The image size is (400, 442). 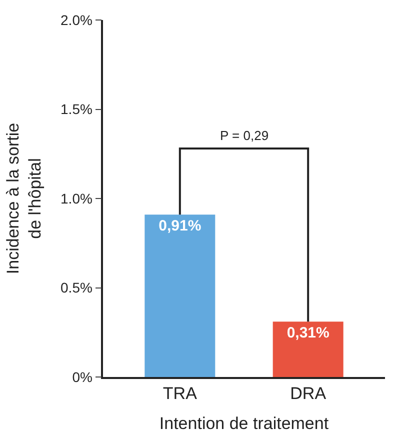 I want to click on x-axis-title: Intention de traitement, so click(x=244, y=424).